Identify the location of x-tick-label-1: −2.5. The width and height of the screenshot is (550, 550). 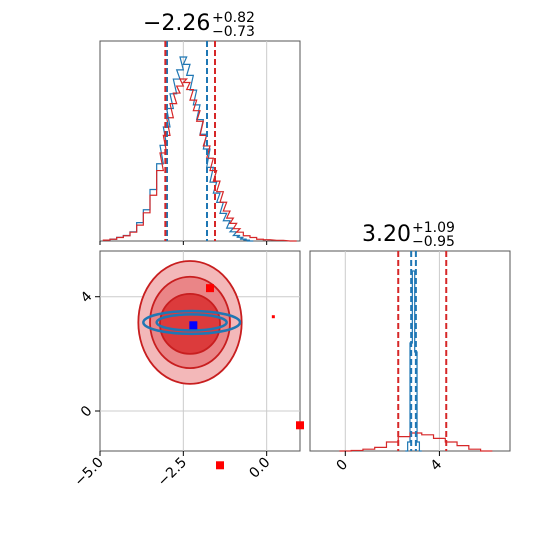
(172, 472).